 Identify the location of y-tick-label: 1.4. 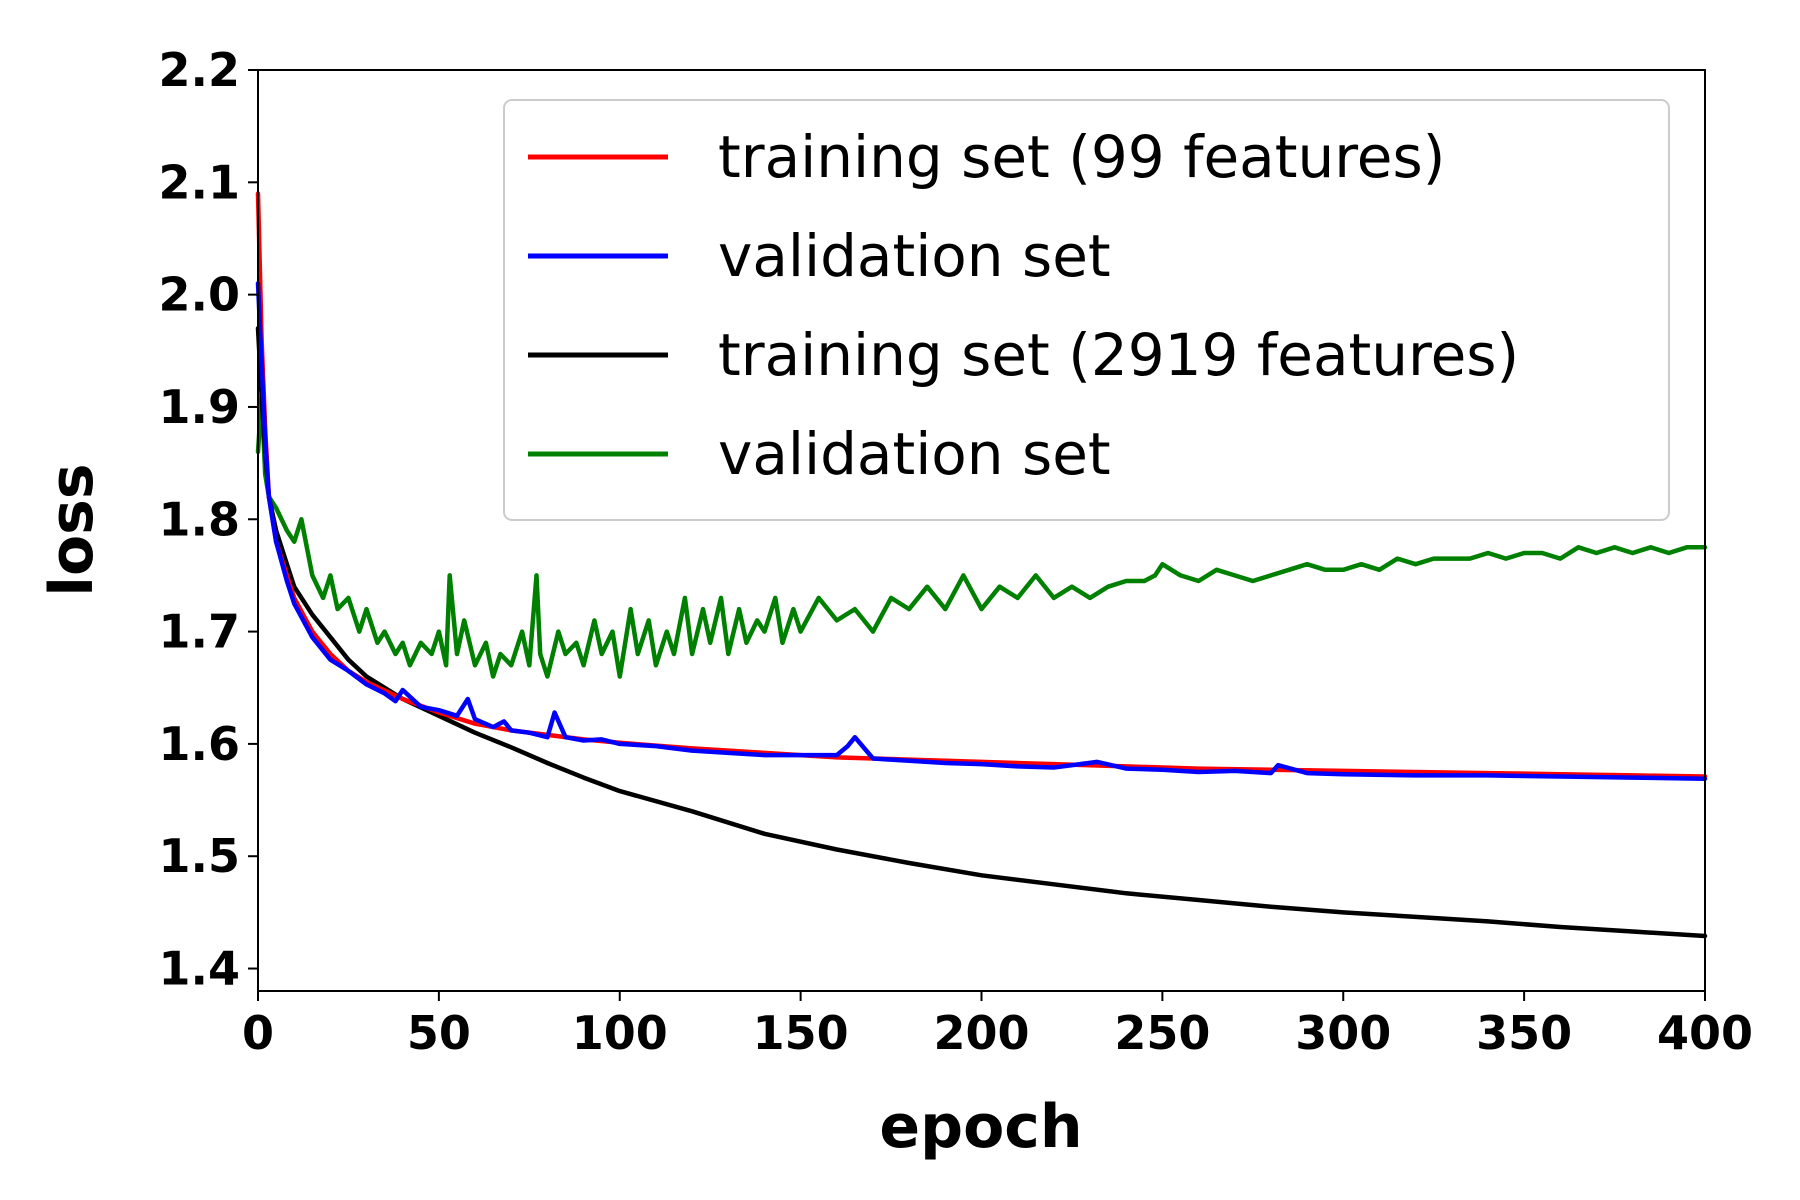
(200, 969).